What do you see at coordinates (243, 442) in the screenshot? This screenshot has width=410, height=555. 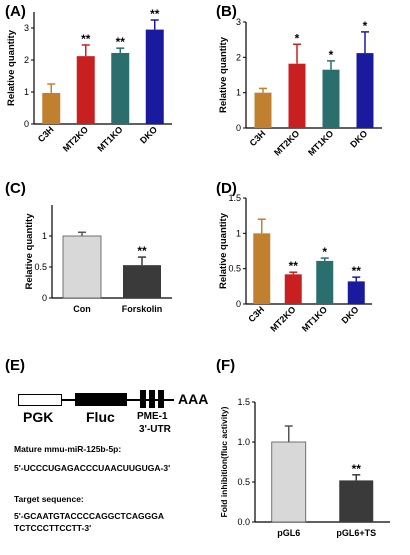 I see `panel-f-y-tick-label: 1.0` at bounding box center [243, 442].